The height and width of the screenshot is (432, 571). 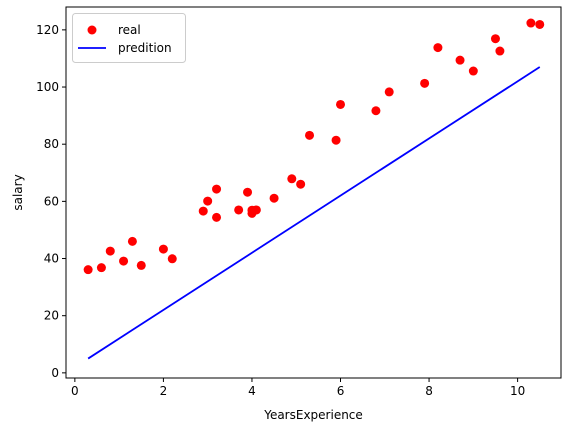 What do you see at coordinates (47, 87) in the screenshot?
I see `y-tick-label: 100` at bounding box center [47, 87].